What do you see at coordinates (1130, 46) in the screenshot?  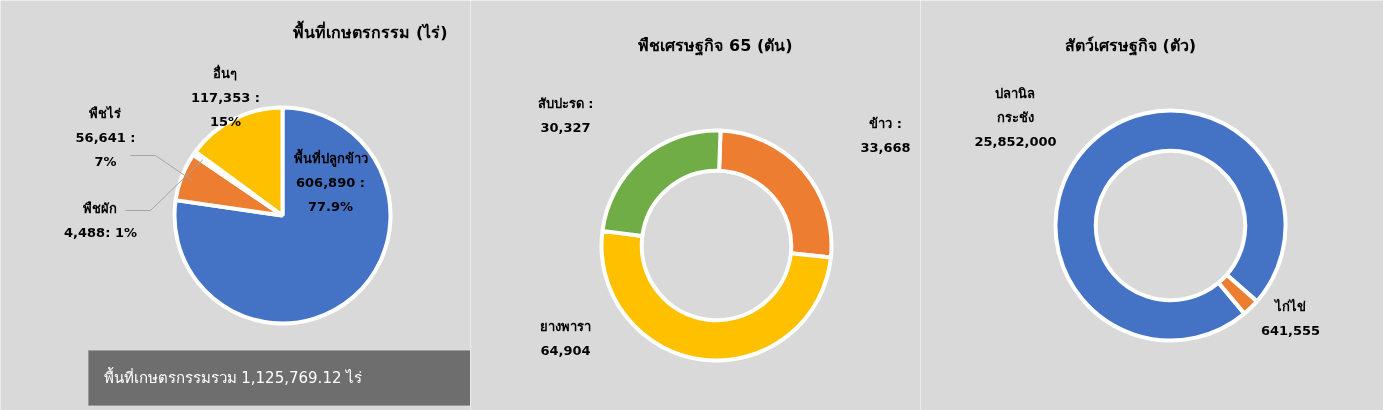 I see `chart-title: สัตว์เศรษฐกิจ (ตัว)` at bounding box center [1130, 46].